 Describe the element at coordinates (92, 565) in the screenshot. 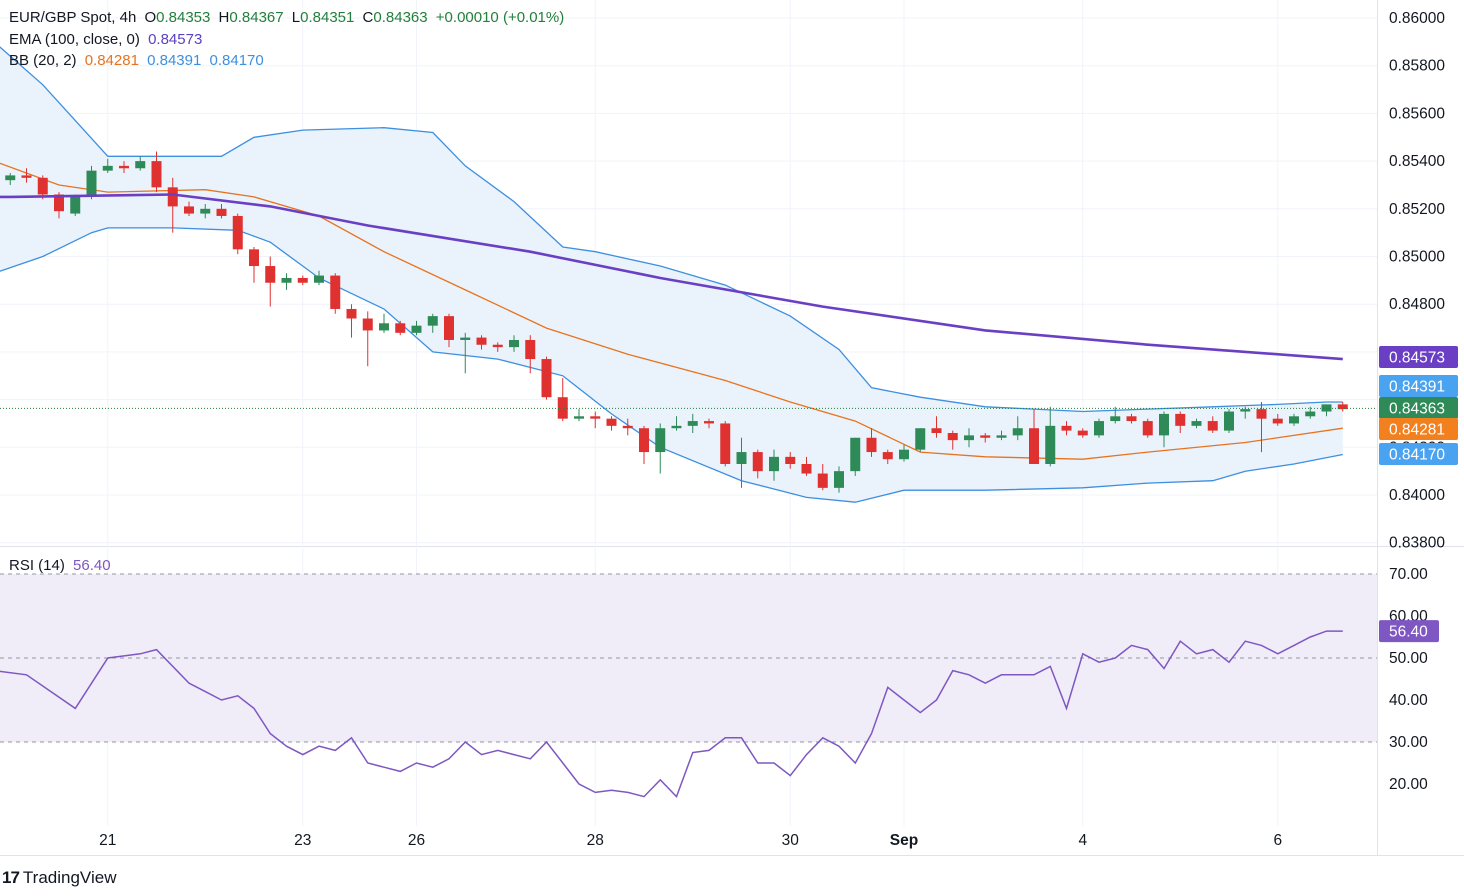

I see `rsi-value: 56.40` at that location.